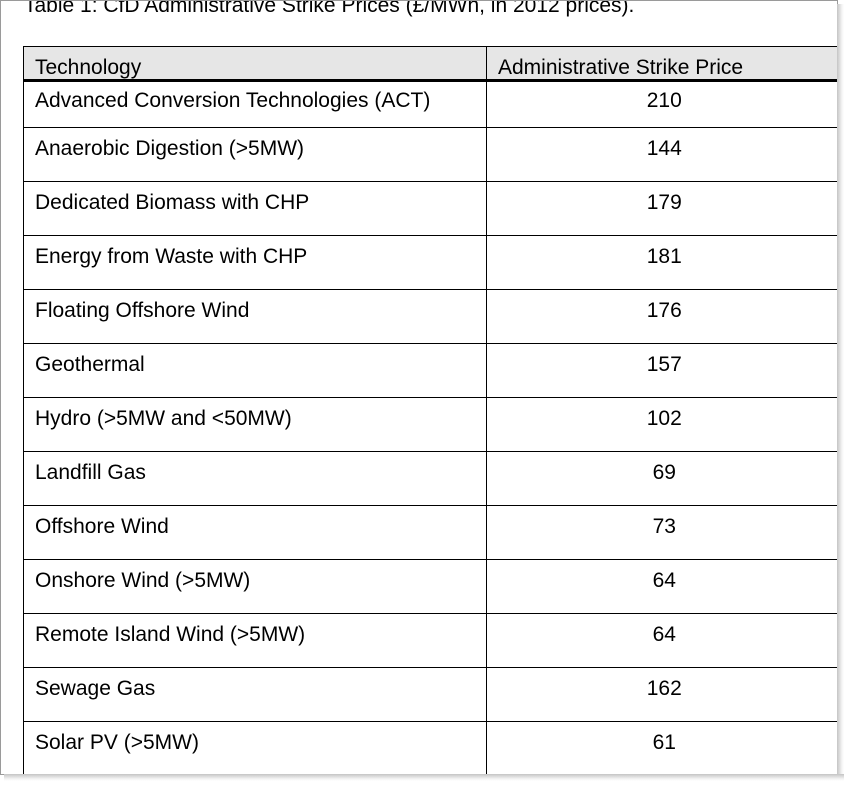 The image size is (851, 788). What do you see at coordinates (661, 478) in the screenshot?
I see `strike-price-cell: 69` at bounding box center [661, 478].